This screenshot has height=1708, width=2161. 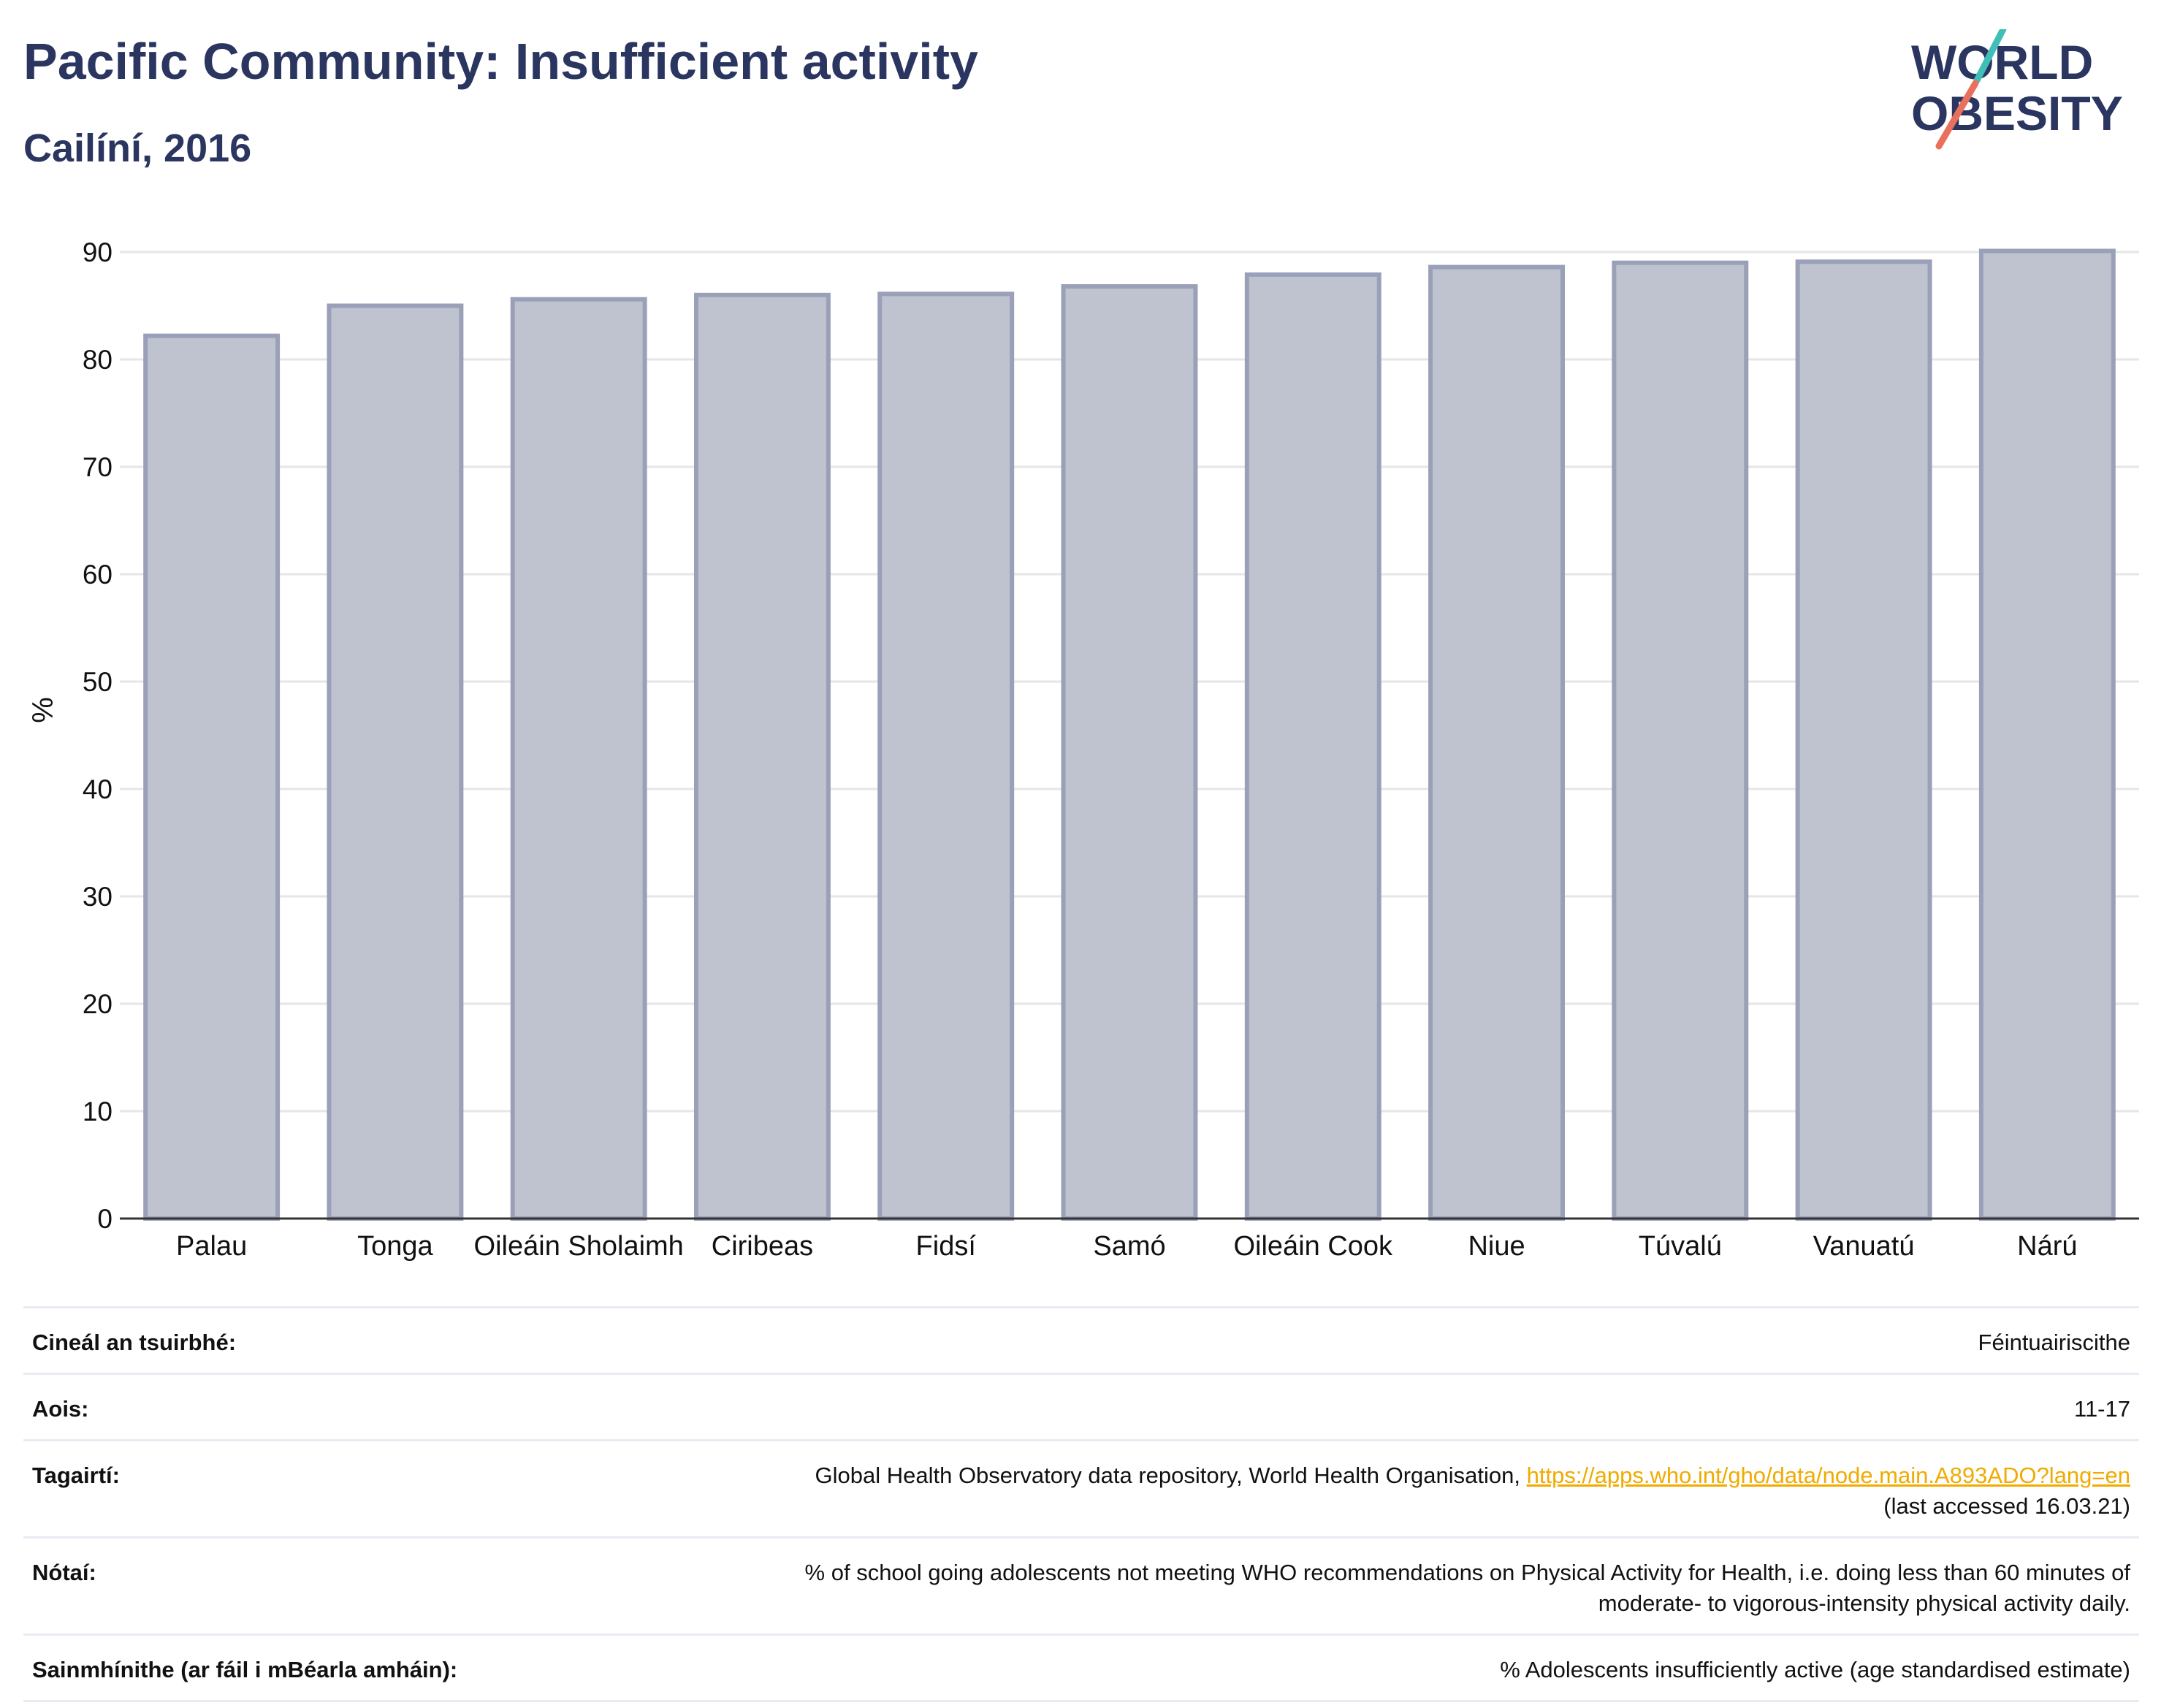 I want to click on y-tick-label: 50, so click(x=98, y=682).